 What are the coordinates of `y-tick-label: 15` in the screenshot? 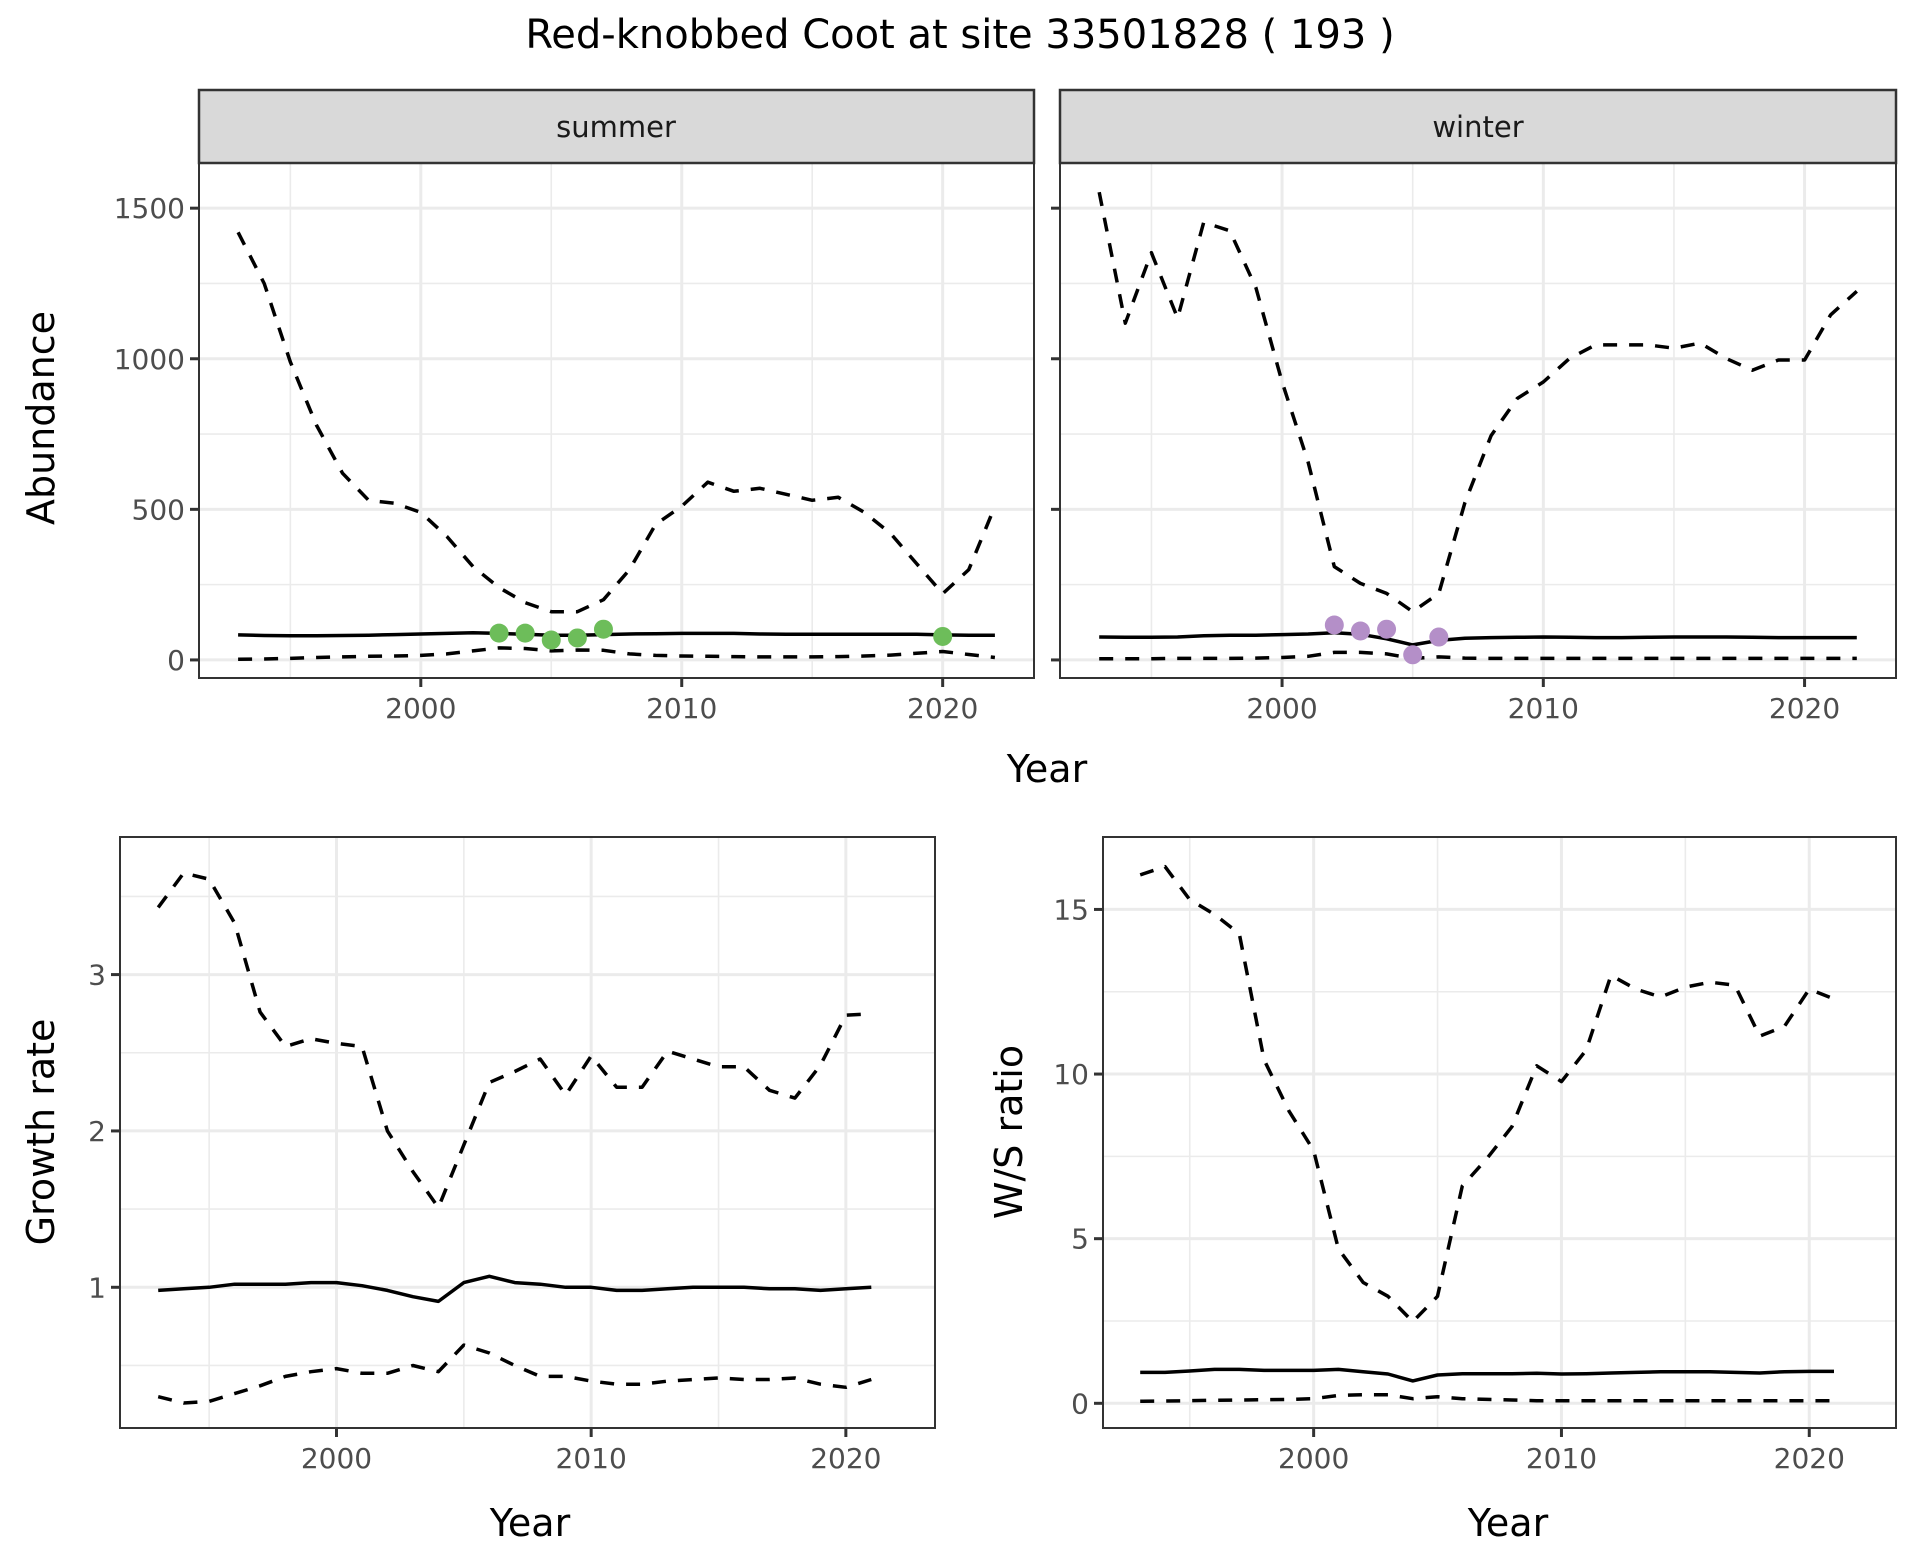 It's located at (1071, 909).